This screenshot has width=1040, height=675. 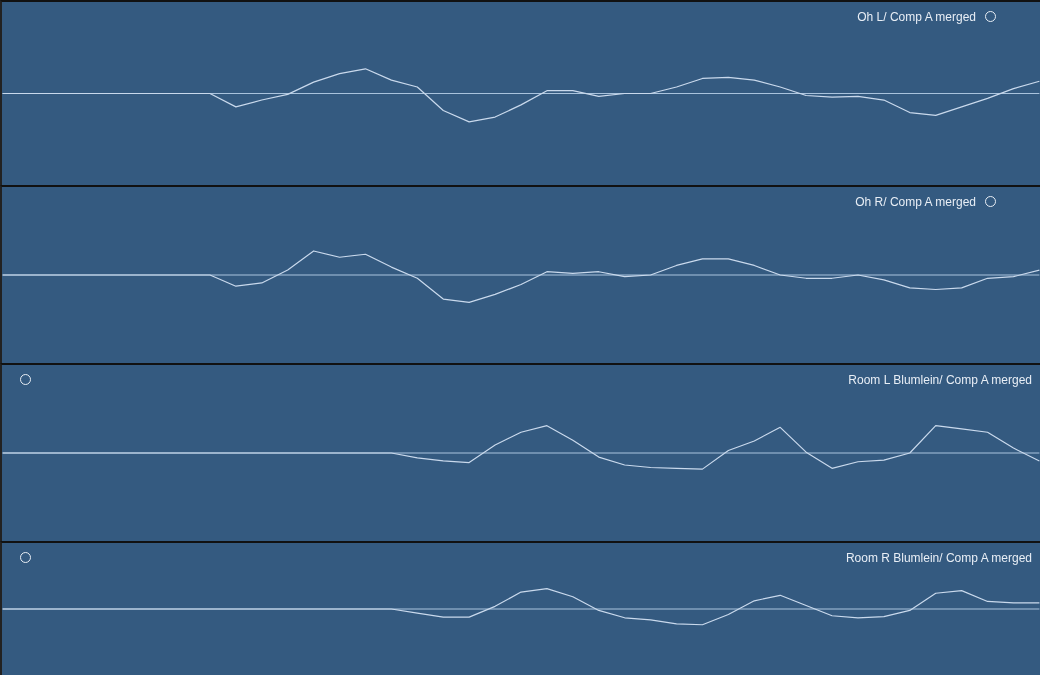 What do you see at coordinates (915, 202) in the screenshot?
I see `chart-title: Oh R/ Comp A merged` at bounding box center [915, 202].